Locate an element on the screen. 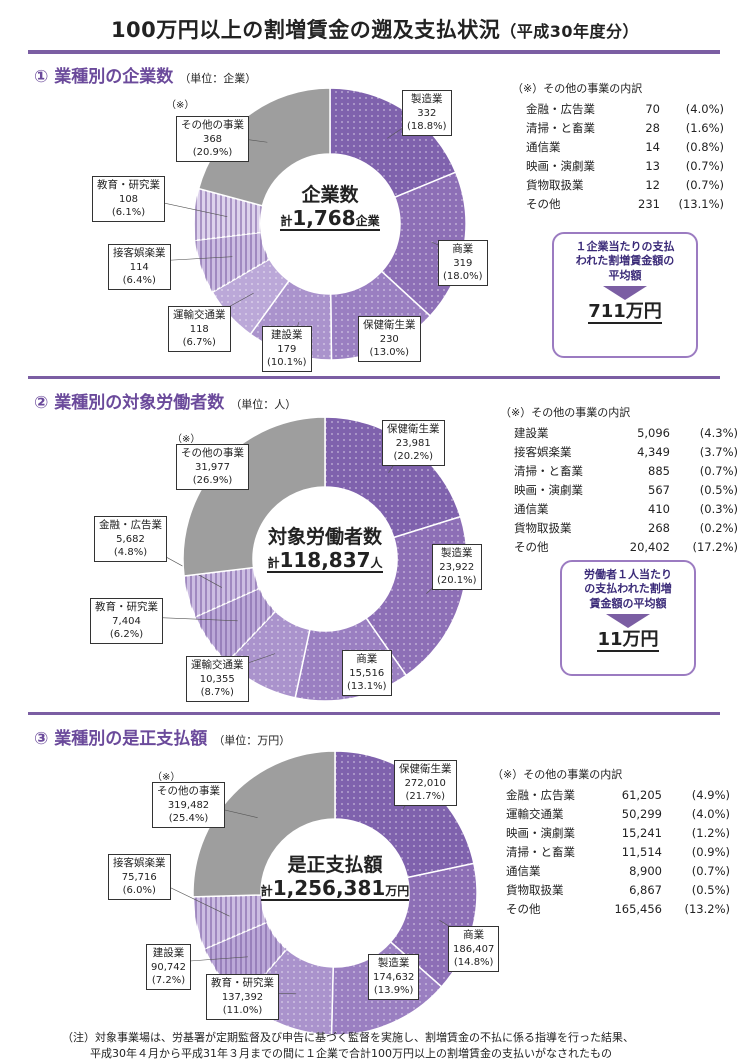 Image resolution: width=750 pixels, height=1062 pixels. callout-value: 23,922 is located at coordinates (457, 567).